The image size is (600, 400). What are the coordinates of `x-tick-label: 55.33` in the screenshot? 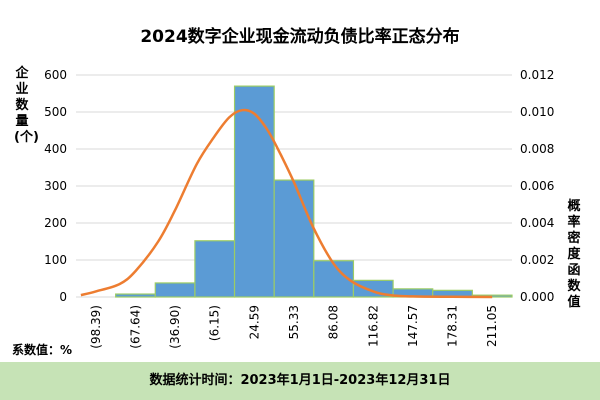 It's located at (294, 322).